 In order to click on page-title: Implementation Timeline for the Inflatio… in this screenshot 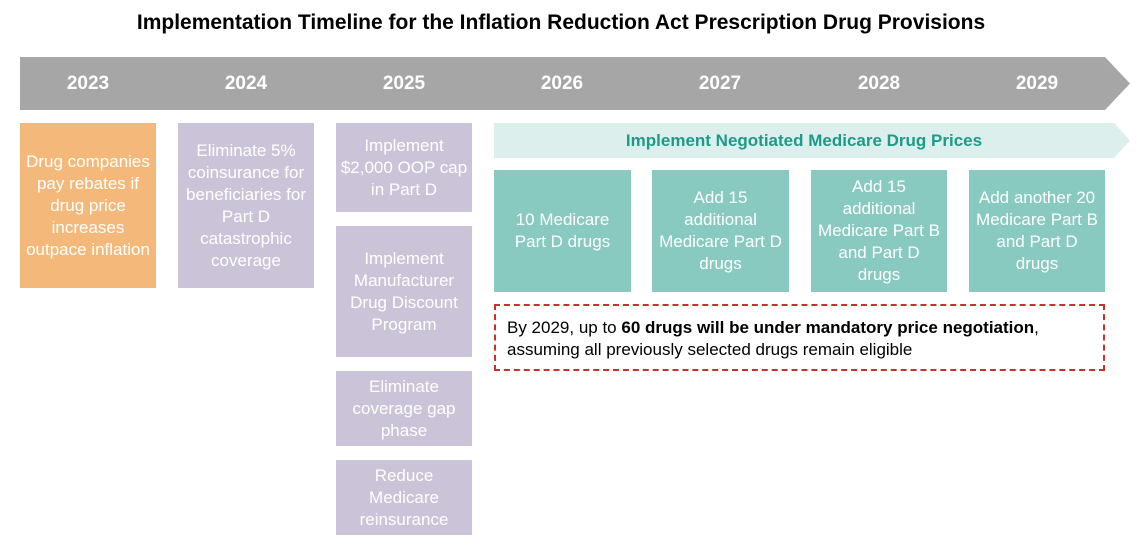, I will do `click(561, 22)`.